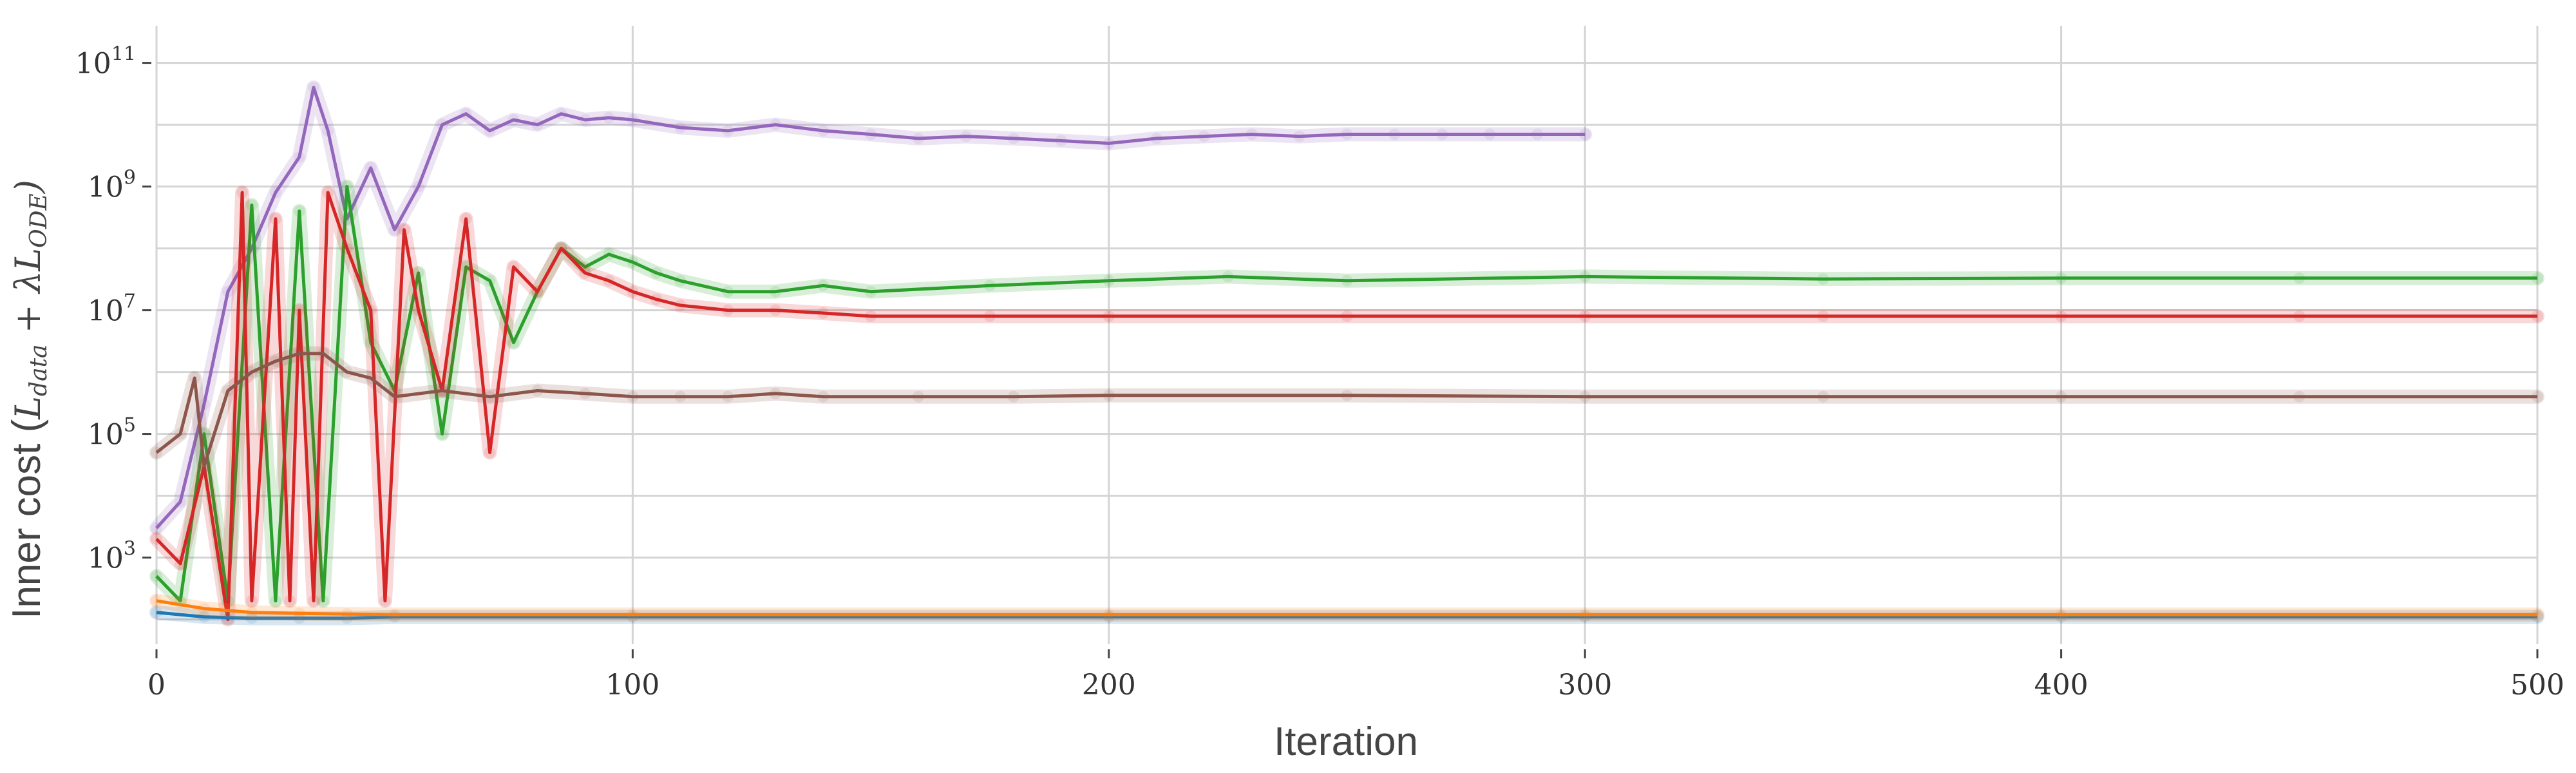 This screenshot has width=2576, height=773. I want to click on series-halo, so click(1347, 607).